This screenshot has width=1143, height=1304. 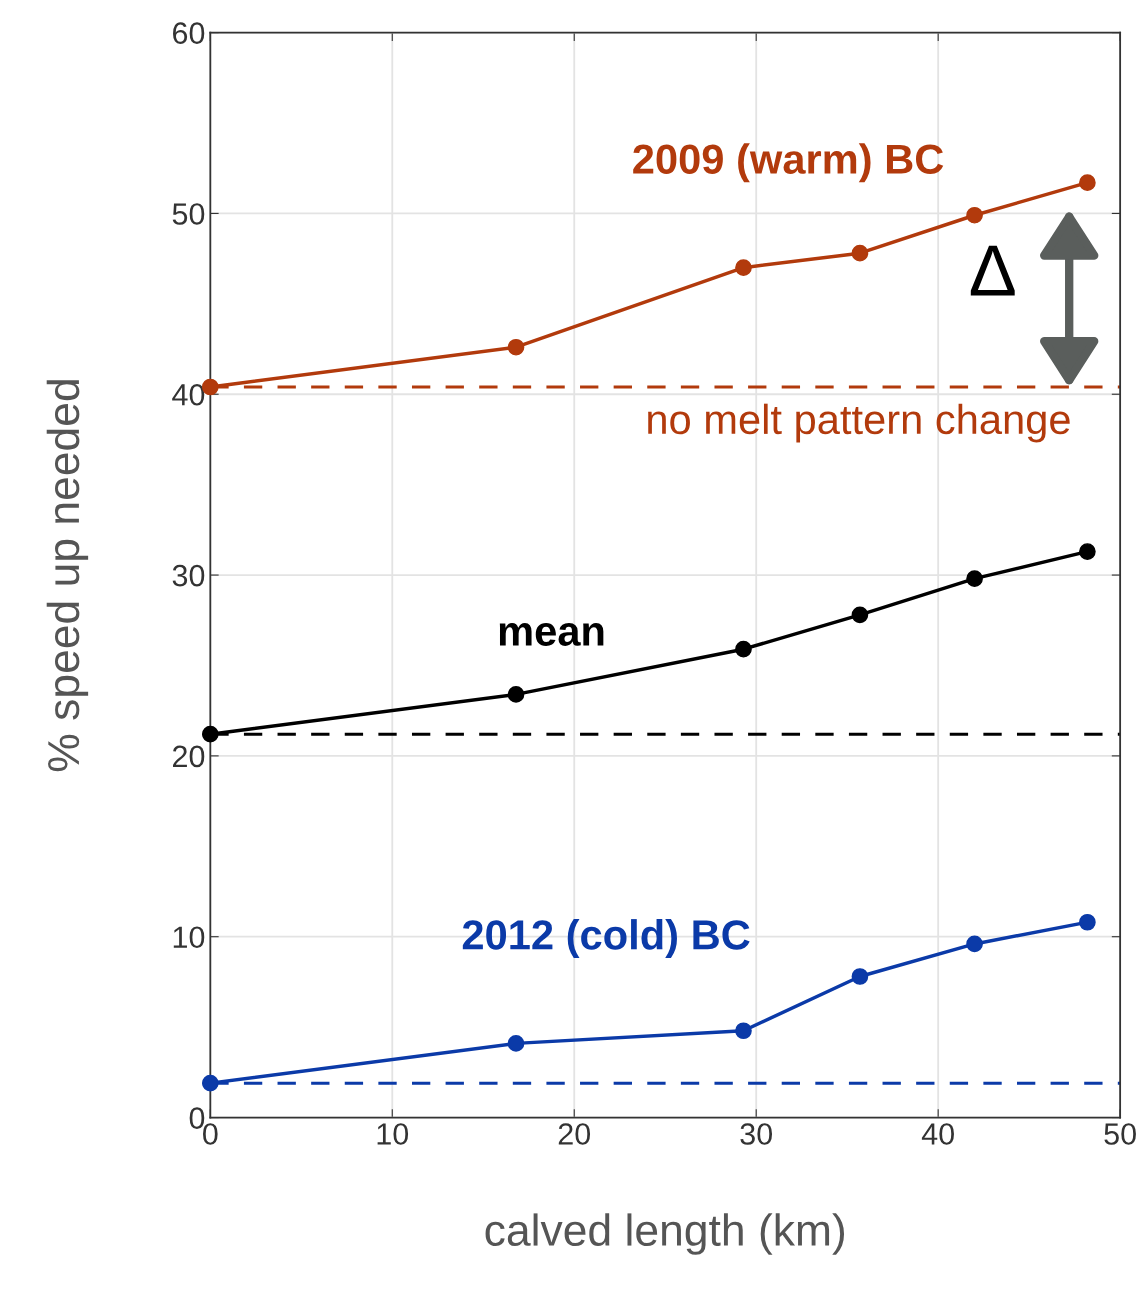 What do you see at coordinates (188, 575) in the screenshot?
I see `y-tick-label: 30` at bounding box center [188, 575].